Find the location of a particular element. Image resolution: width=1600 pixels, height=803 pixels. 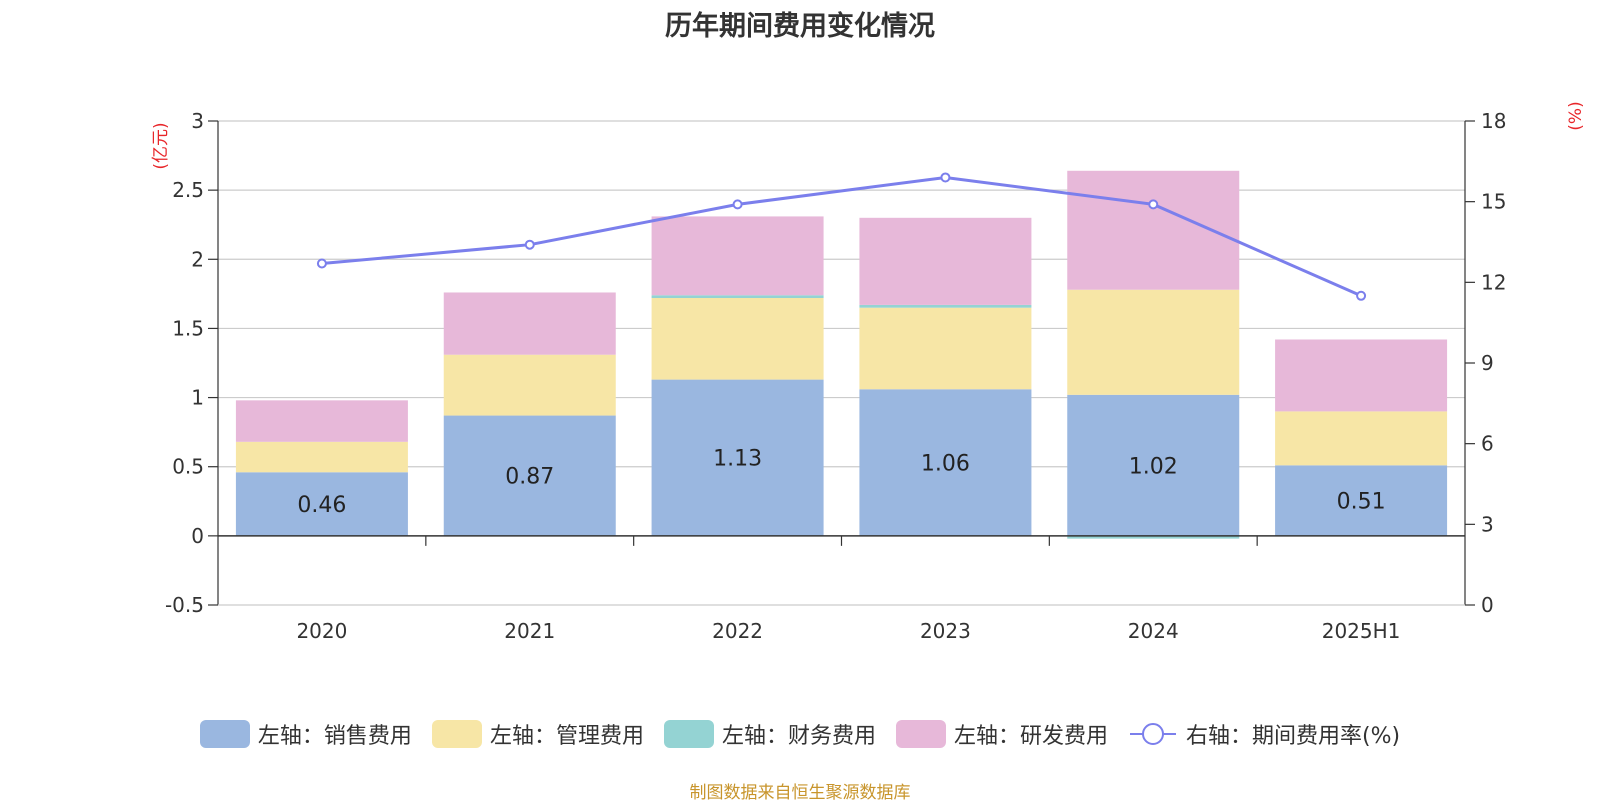

bar-data-label: 1.02 is located at coordinates (1153, 466).